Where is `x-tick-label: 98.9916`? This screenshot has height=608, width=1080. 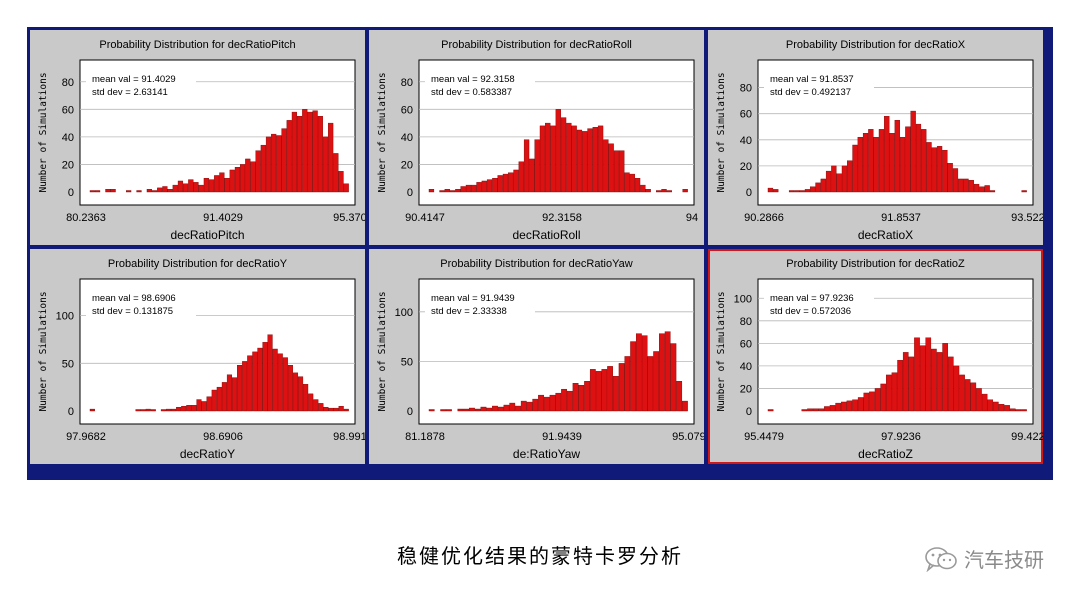 x-tick-label: 98.9916 is located at coordinates (349, 437).